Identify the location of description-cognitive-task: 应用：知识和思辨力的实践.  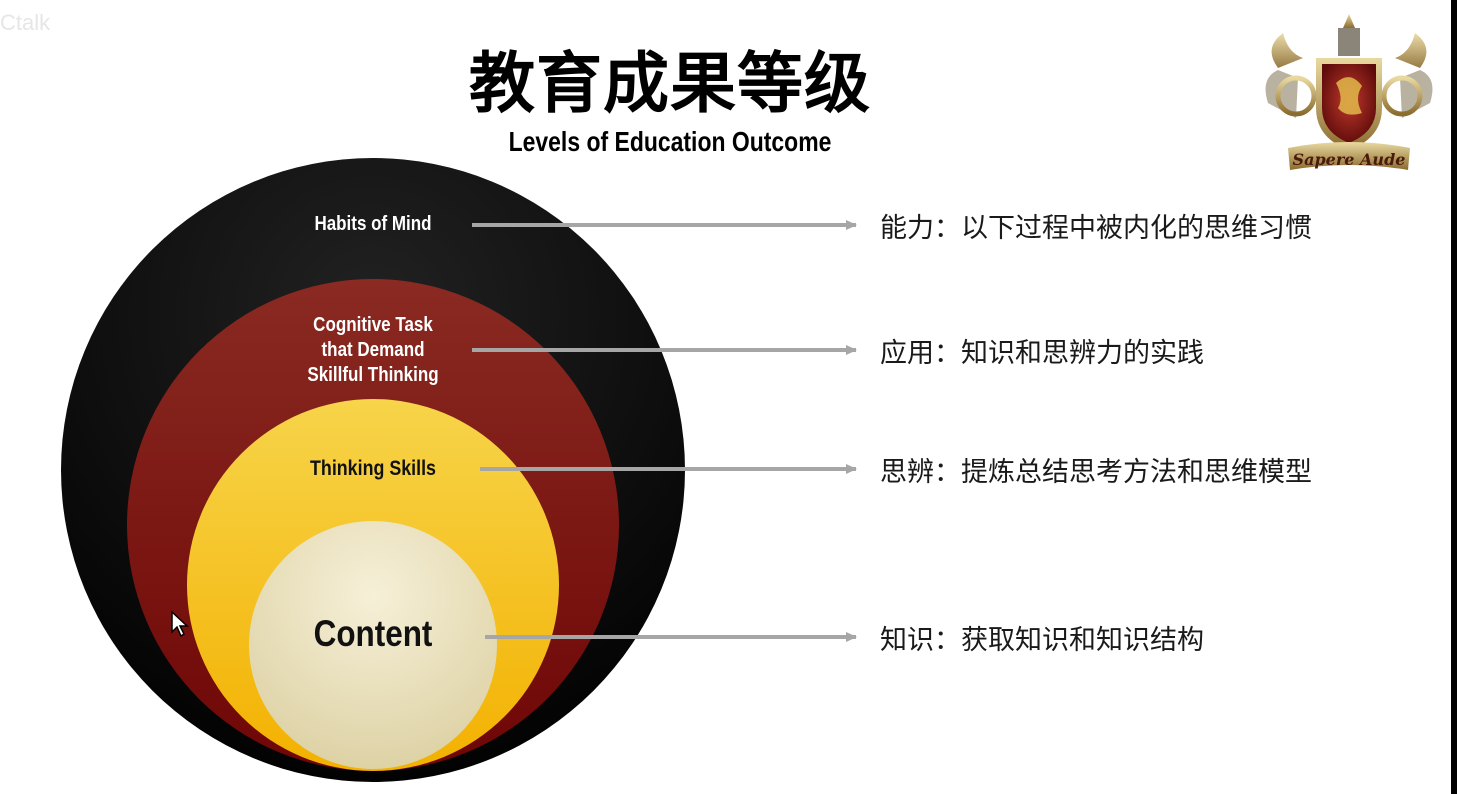
(1042, 353).